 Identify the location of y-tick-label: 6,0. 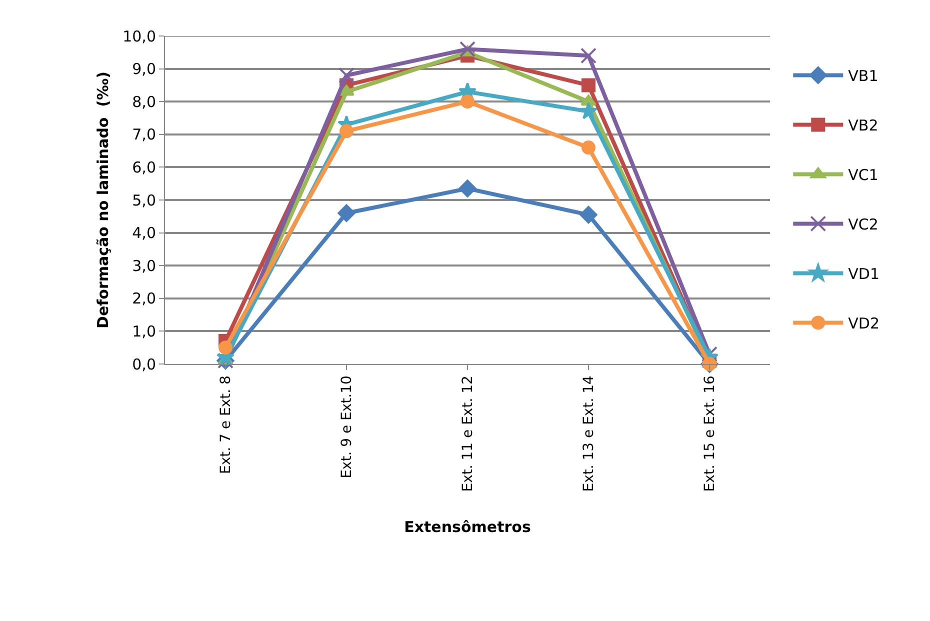
(144, 167).